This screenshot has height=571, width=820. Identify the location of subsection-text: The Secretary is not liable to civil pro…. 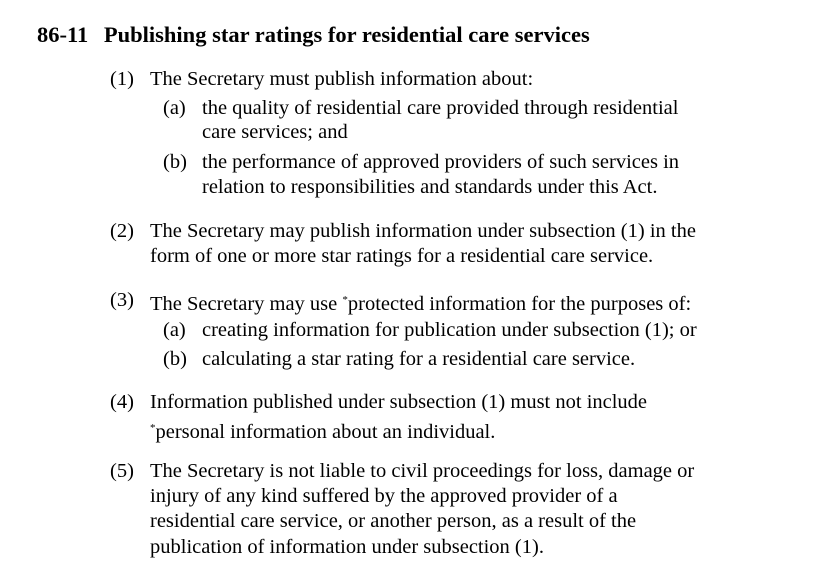
(422, 471).